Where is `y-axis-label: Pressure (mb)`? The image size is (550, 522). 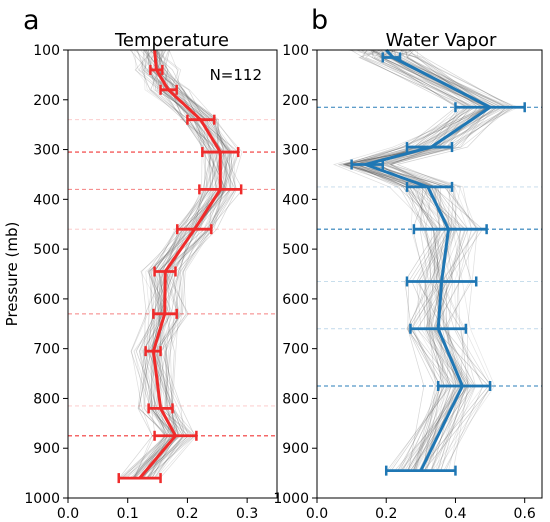 y-axis-label: Pressure (mb) is located at coordinates (12, 274).